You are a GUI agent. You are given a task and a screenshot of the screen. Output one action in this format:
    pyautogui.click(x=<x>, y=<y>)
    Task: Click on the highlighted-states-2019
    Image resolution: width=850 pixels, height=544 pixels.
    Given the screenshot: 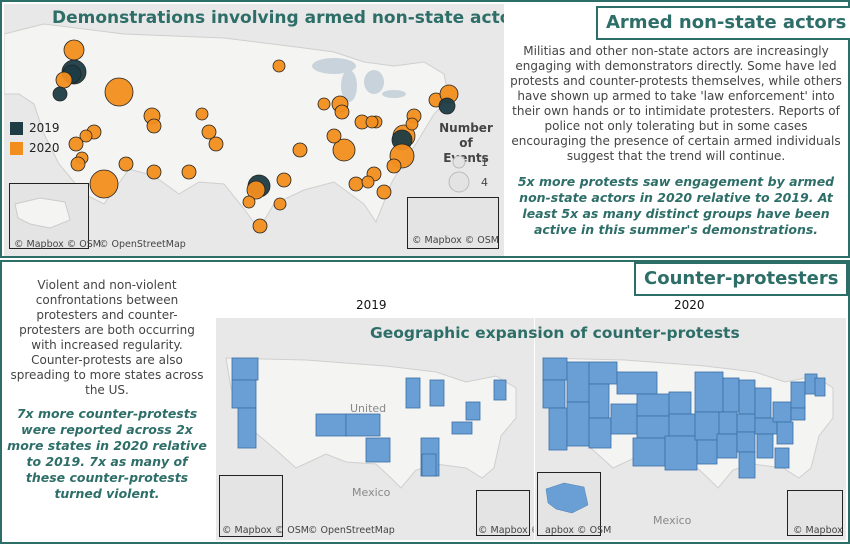 What is the action you would take?
    pyautogui.click(x=369, y=417)
    